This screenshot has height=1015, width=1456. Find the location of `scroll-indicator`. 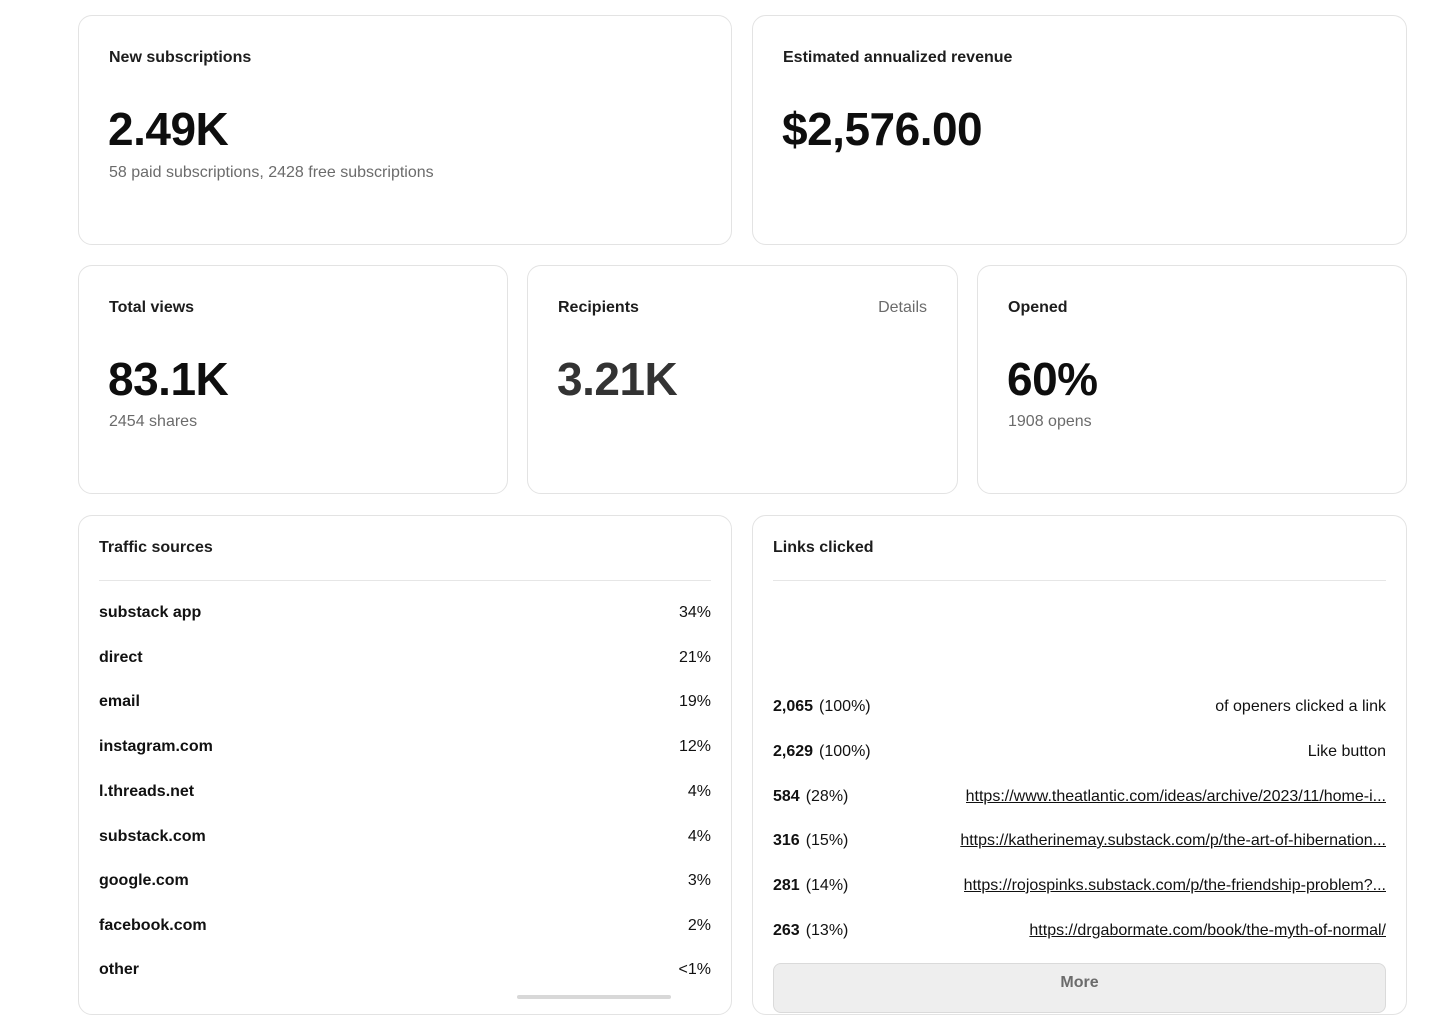

scroll-indicator is located at coordinates (594, 997).